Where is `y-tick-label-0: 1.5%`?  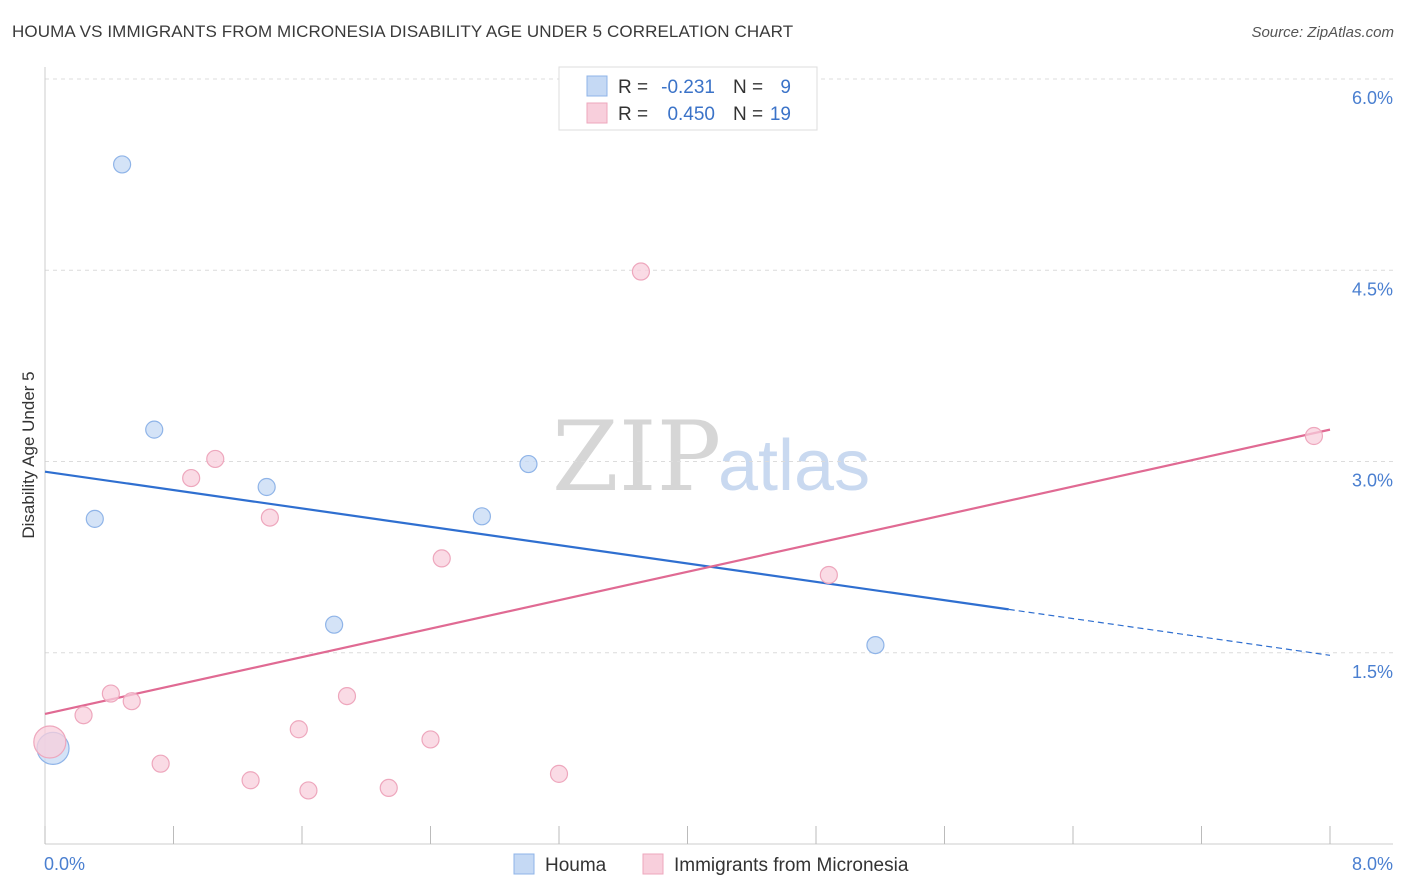 y-tick-label-0: 1.5% is located at coordinates (1372, 672).